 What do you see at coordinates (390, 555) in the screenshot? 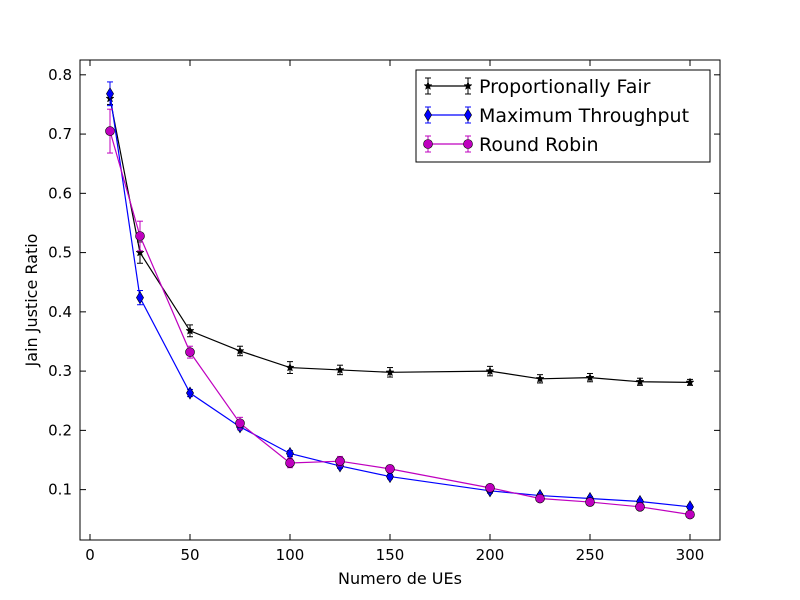
I see `x-tick-label: 150` at bounding box center [390, 555].